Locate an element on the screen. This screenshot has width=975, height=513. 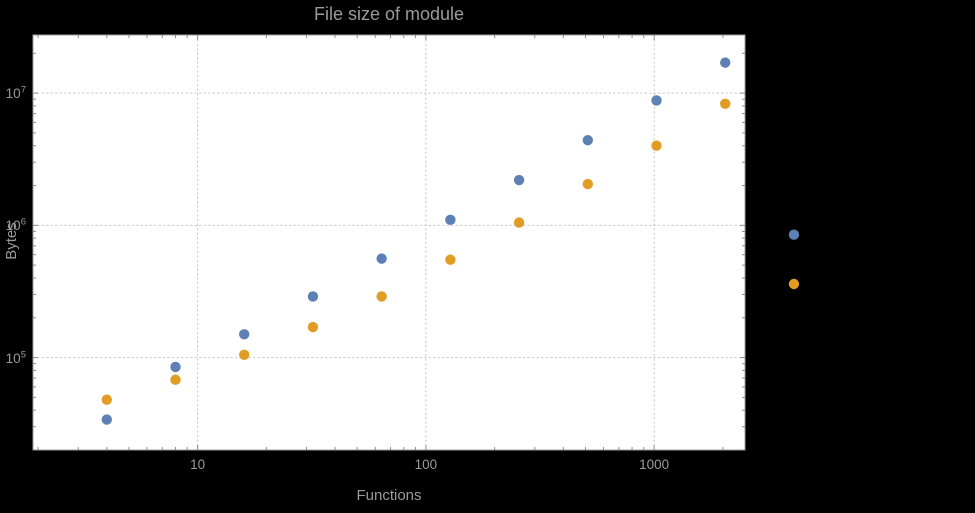
x-tick-label: 1000 is located at coordinates (654, 464).